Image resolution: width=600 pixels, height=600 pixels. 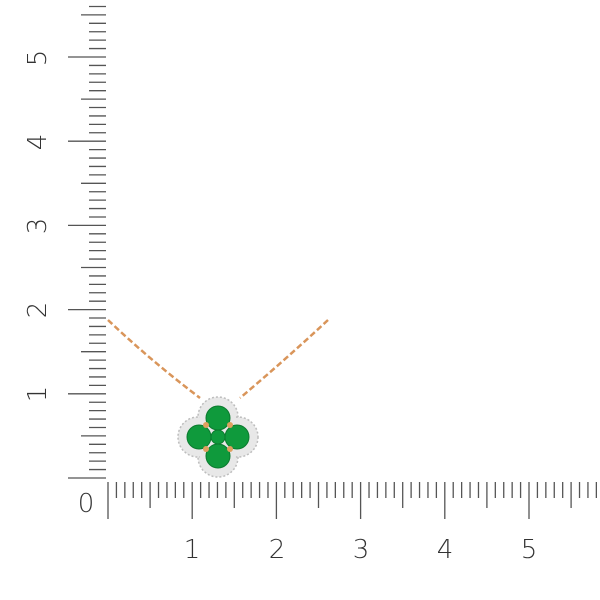 I want to click on x-axis-labels: 1 2 3 4 5, so click(x=361, y=550).